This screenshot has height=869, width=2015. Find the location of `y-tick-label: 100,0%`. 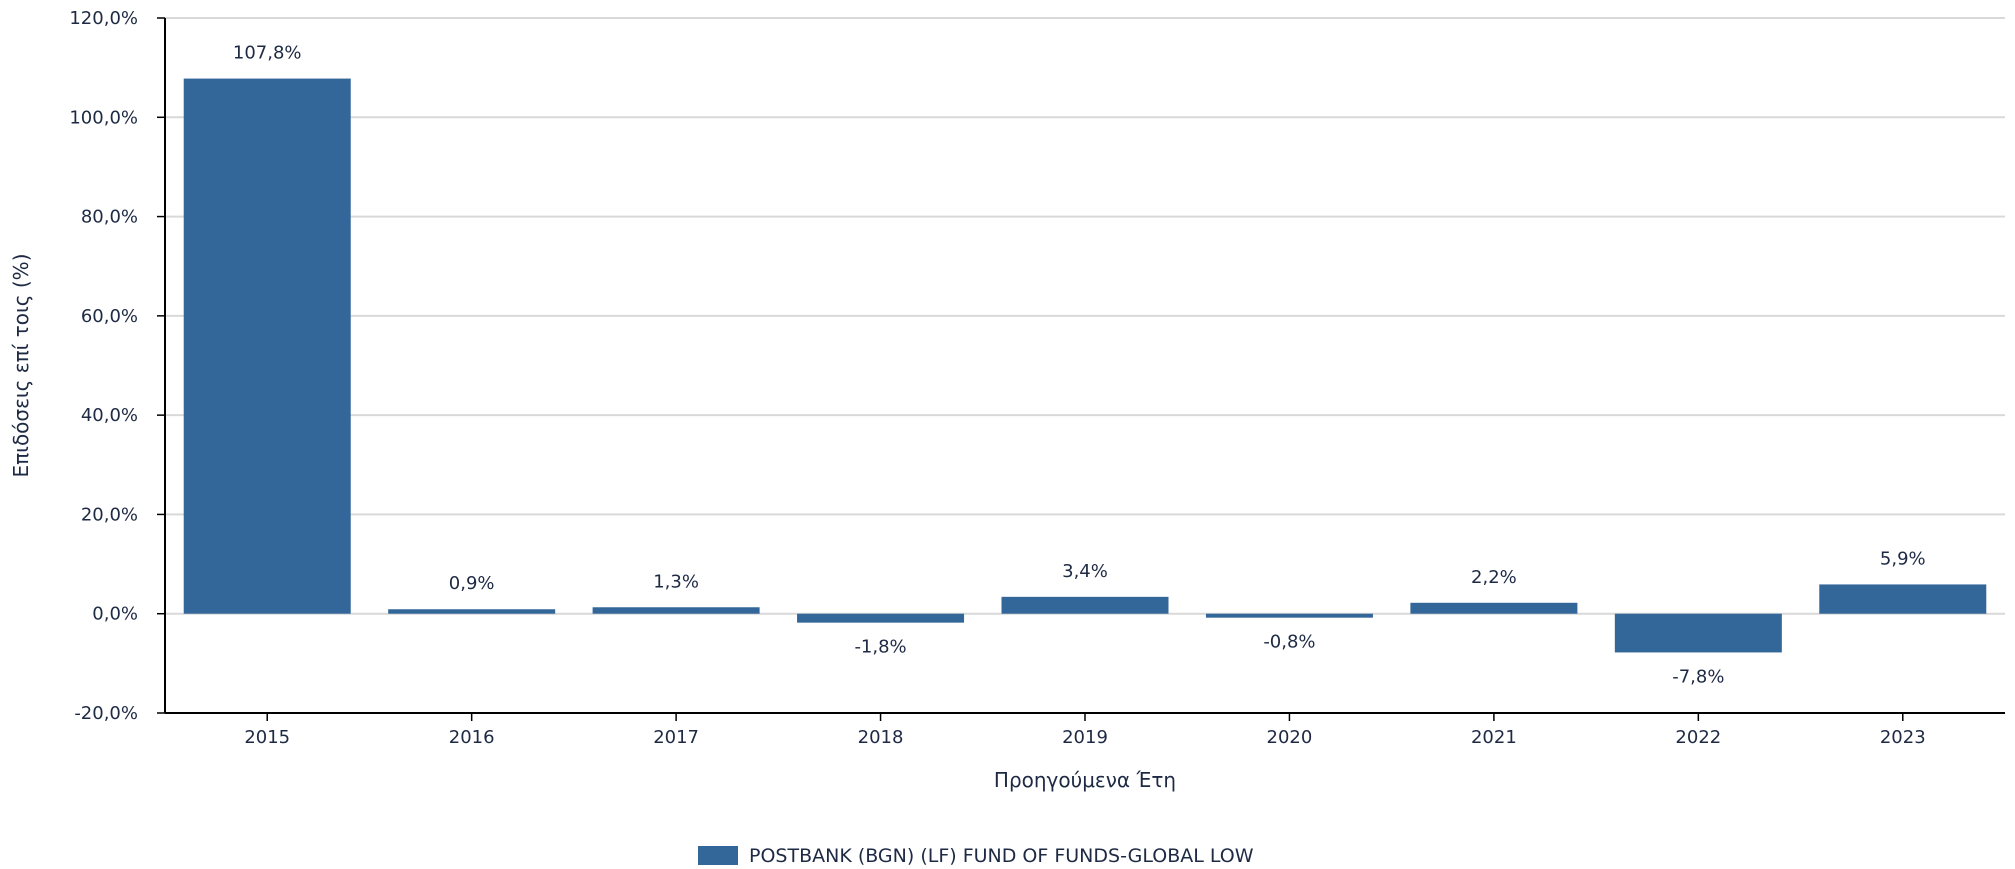

y-tick-label: 100,0% is located at coordinates (103, 117).